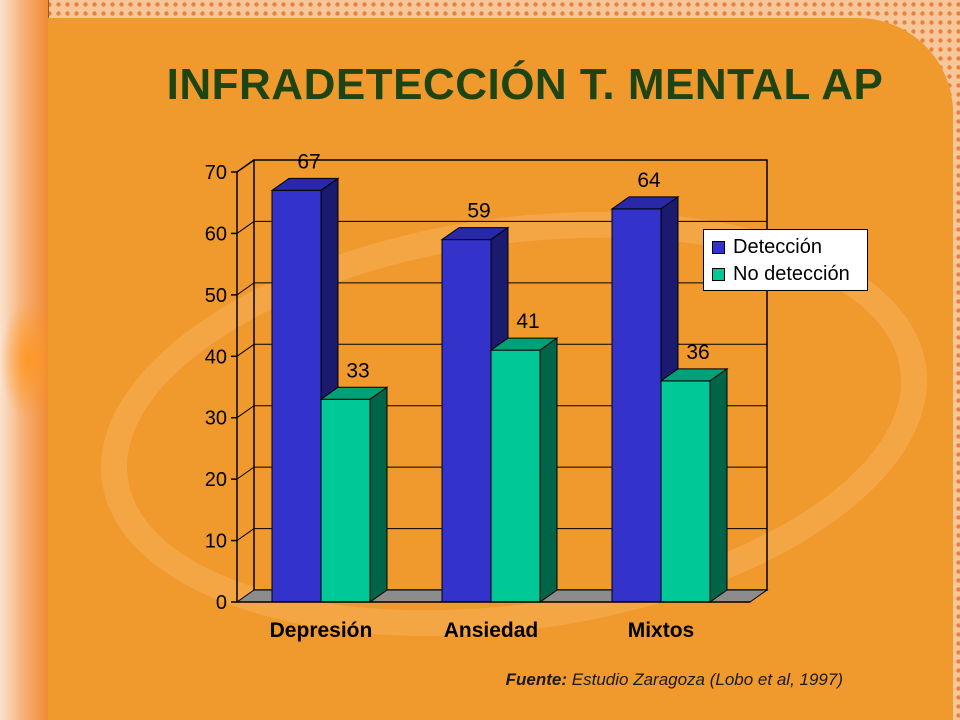  I want to click on bar-no-deteccion-mixtos, so click(694, 485).